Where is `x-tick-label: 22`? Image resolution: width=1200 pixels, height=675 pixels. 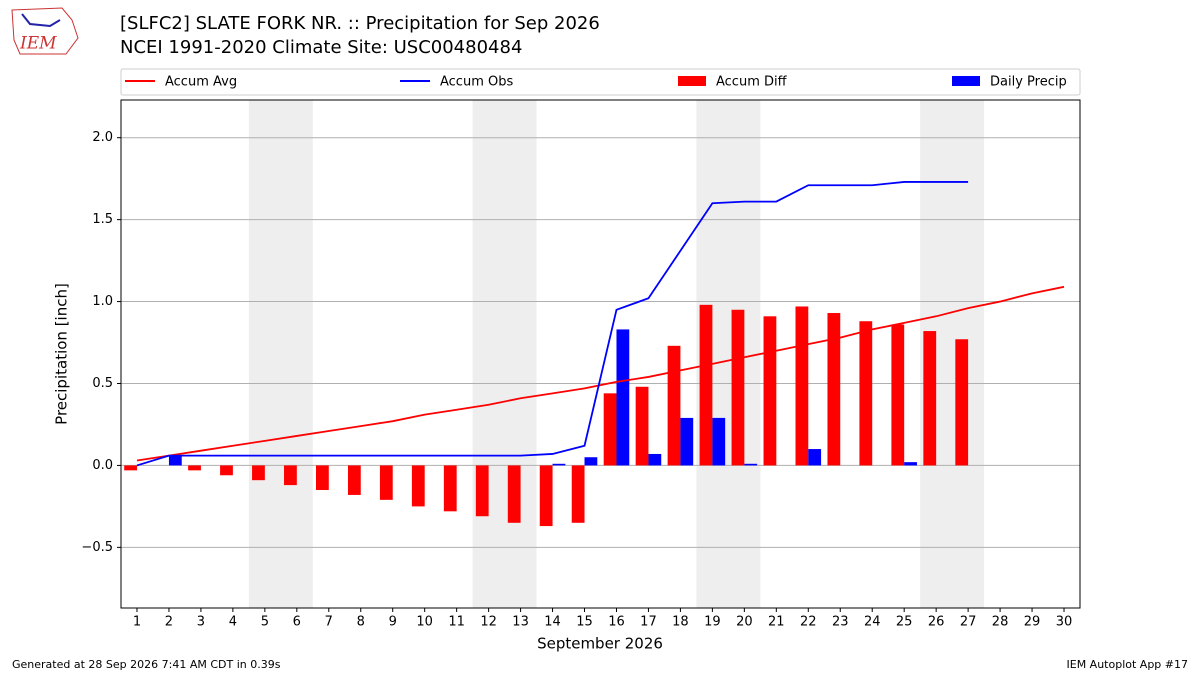
x-tick-label: 22 is located at coordinates (808, 622).